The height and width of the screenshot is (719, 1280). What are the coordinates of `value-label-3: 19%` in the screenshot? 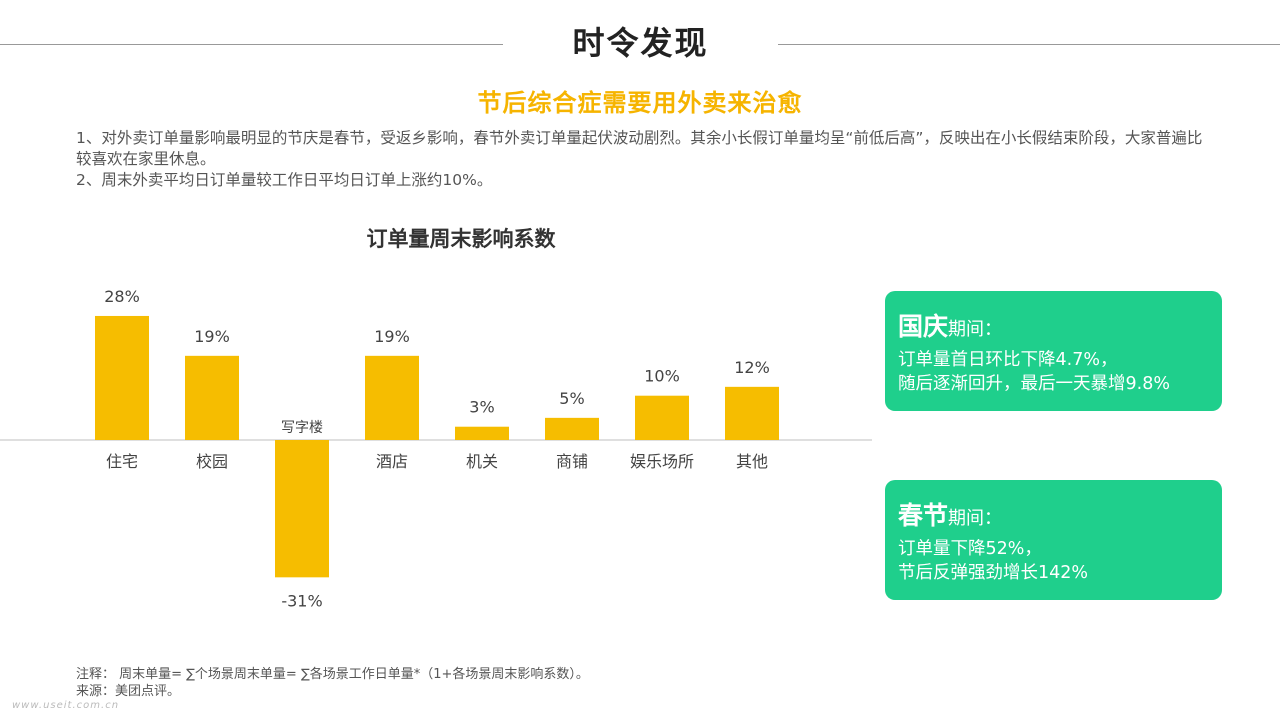 It's located at (392, 336).